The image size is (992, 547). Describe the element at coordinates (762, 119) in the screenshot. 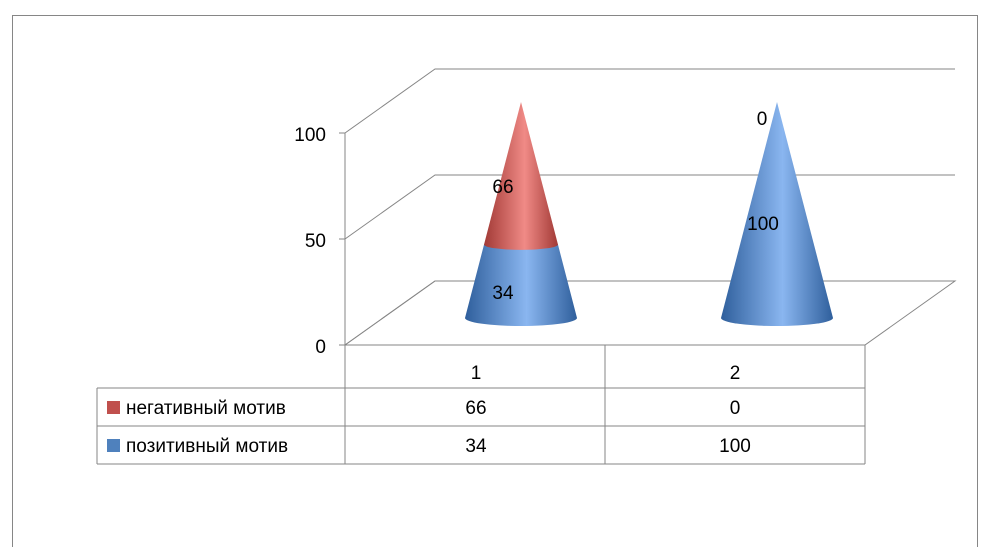

I see `data-label-cat2-negative: 0` at that location.